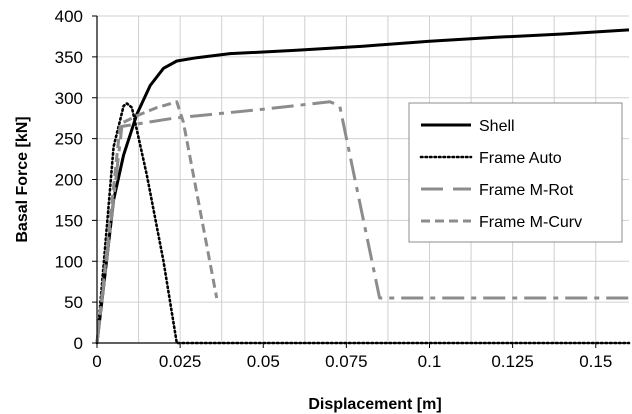  I want to click on x-tick-label-2: 0.05, so click(263, 361).